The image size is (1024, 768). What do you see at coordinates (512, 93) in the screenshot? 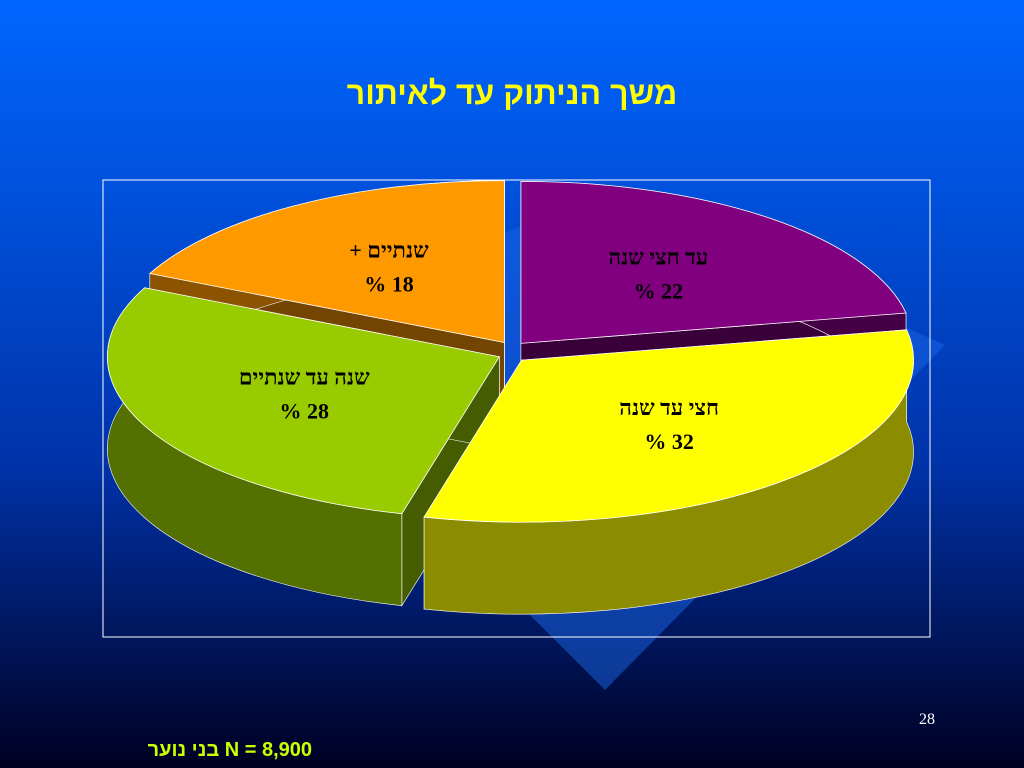
I see `chart-title: משך הניתוק עד לאיתור` at bounding box center [512, 93].